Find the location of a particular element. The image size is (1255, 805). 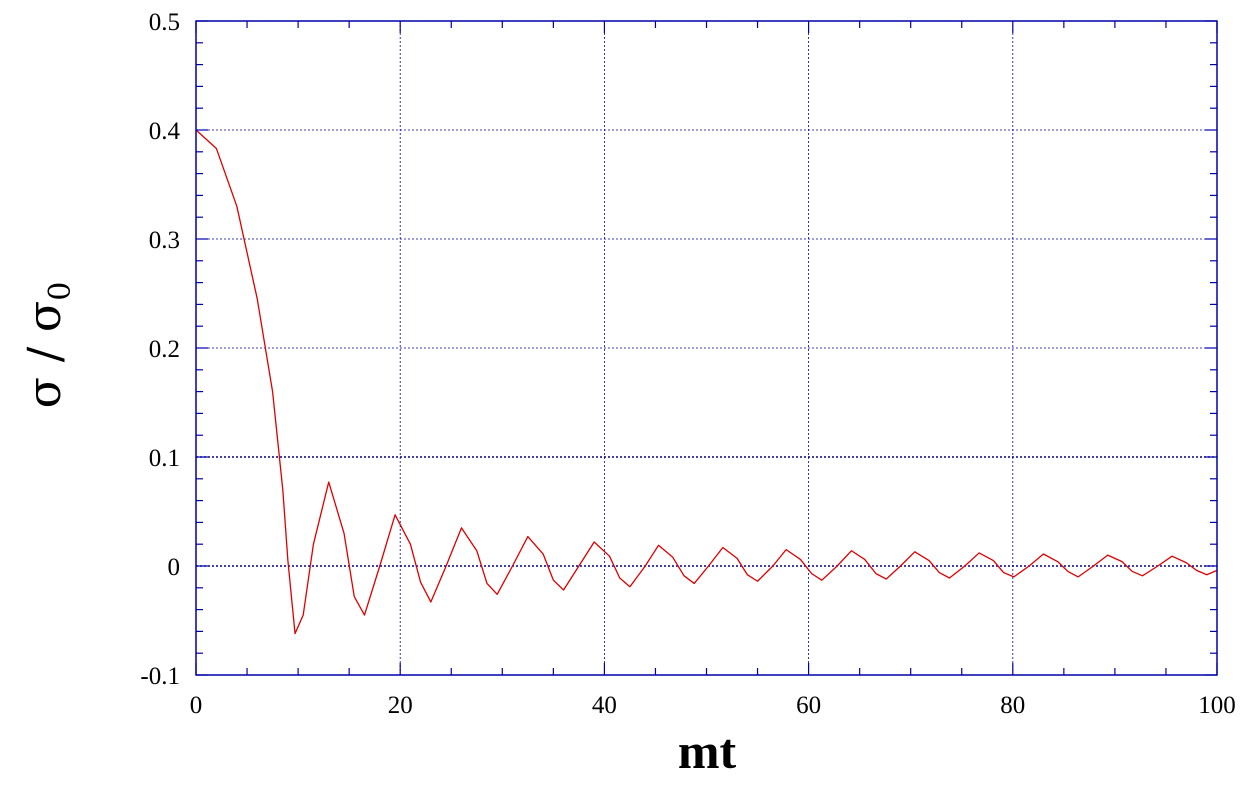

y-tick-label: 0.1 is located at coordinates (164, 458).